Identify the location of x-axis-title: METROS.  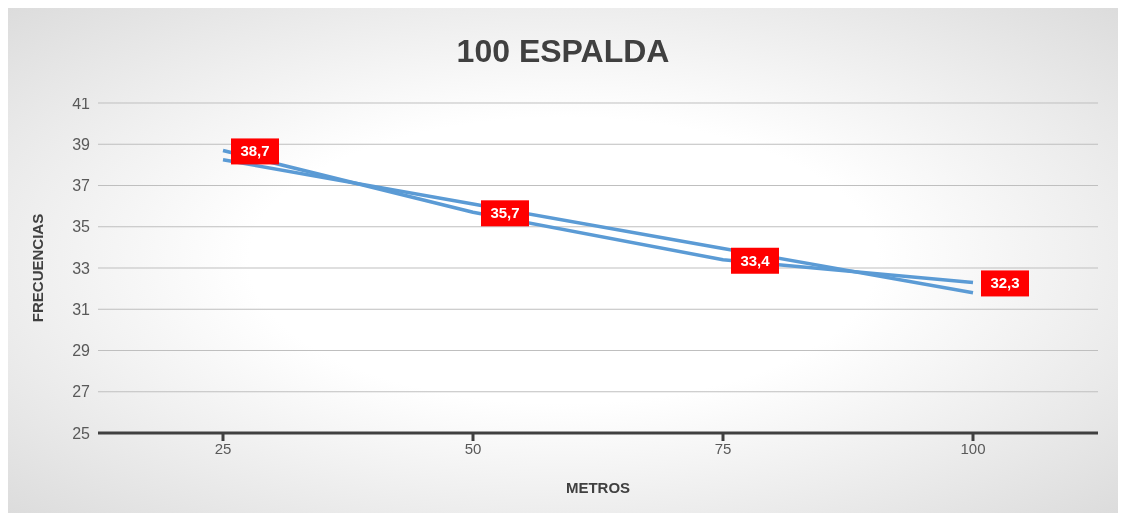
(598, 487).